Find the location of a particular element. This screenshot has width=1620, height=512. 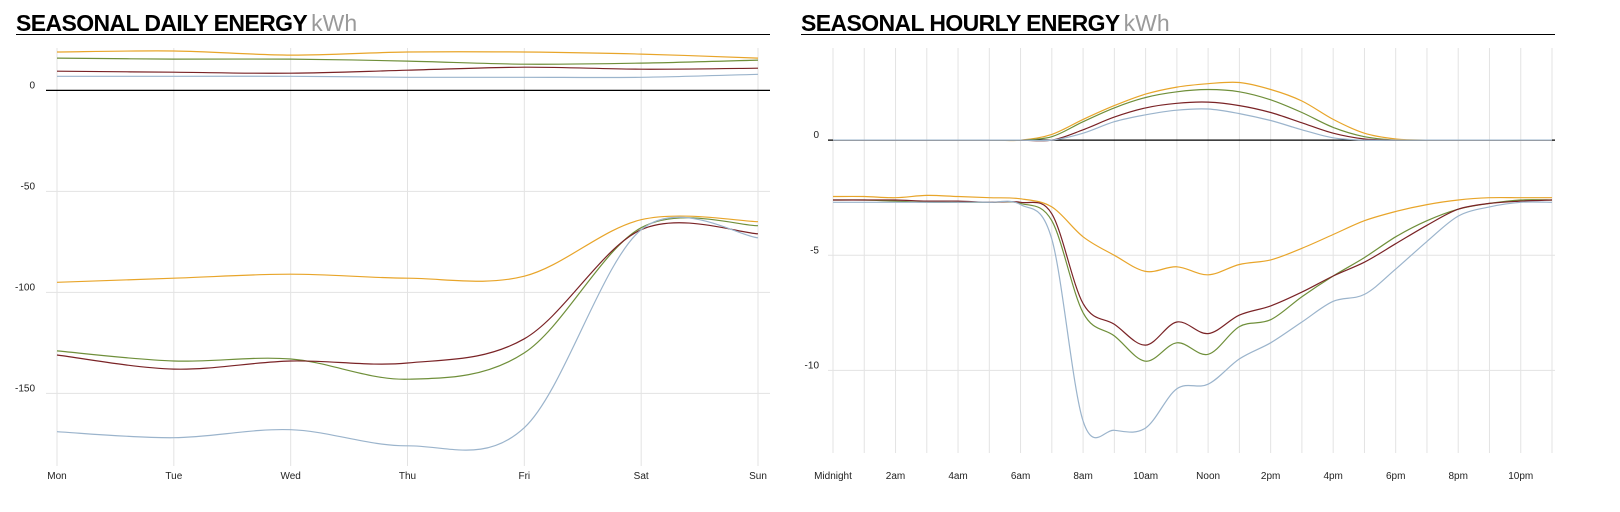

daily-ytick-label: -50 is located at coordinates (28, 186).